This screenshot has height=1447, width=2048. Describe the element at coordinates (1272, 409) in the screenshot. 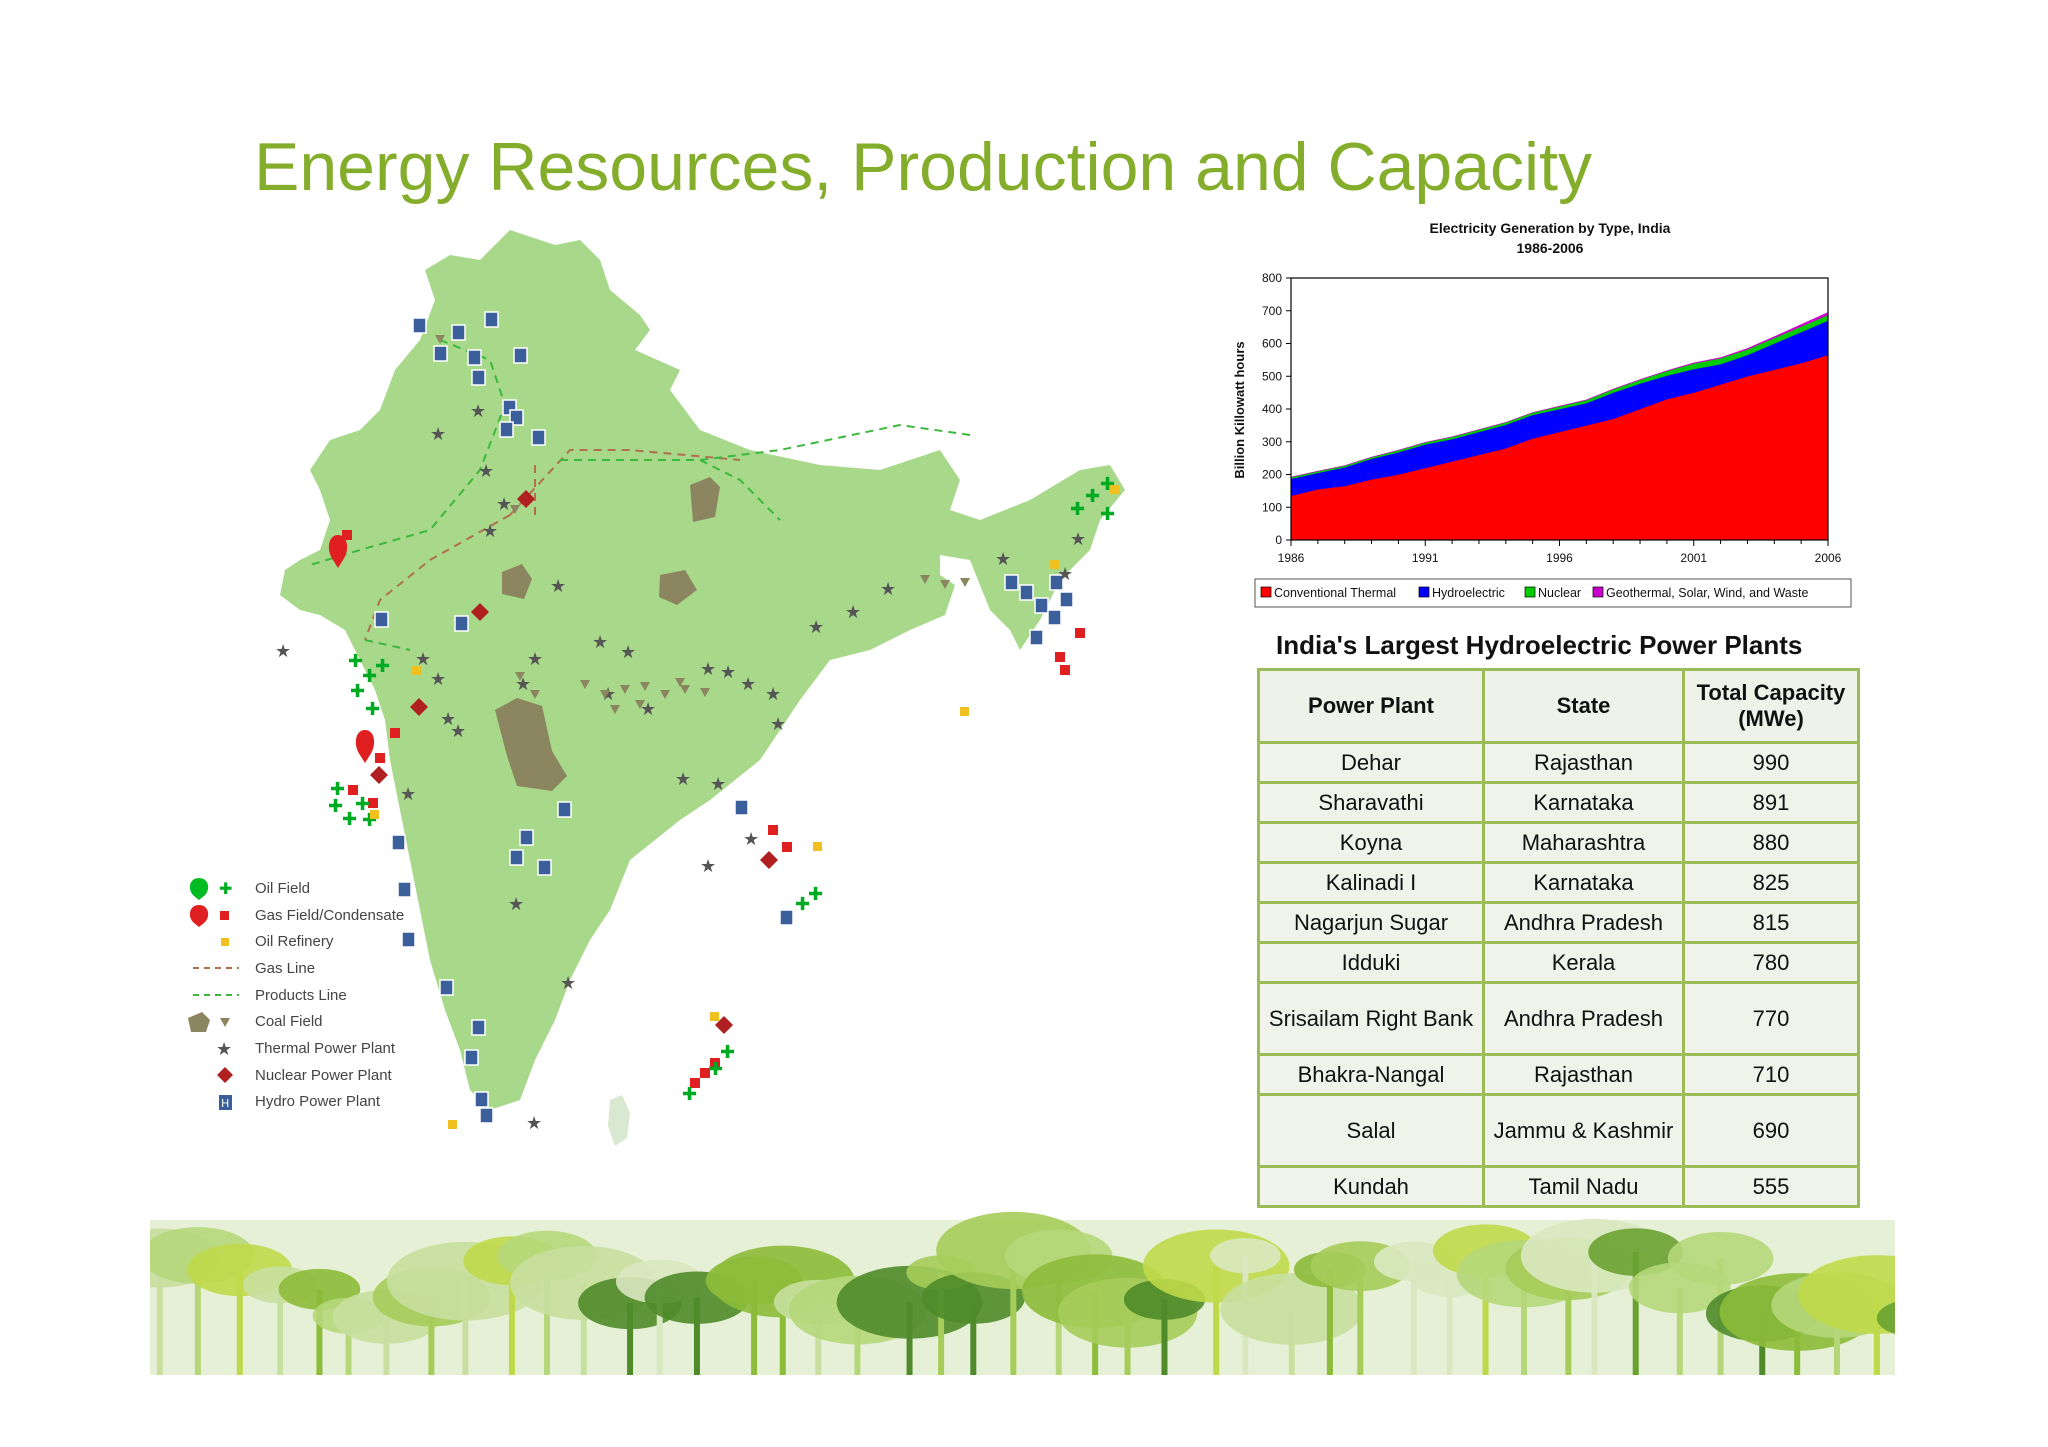

I see `y-tick-label: 400` at that location.